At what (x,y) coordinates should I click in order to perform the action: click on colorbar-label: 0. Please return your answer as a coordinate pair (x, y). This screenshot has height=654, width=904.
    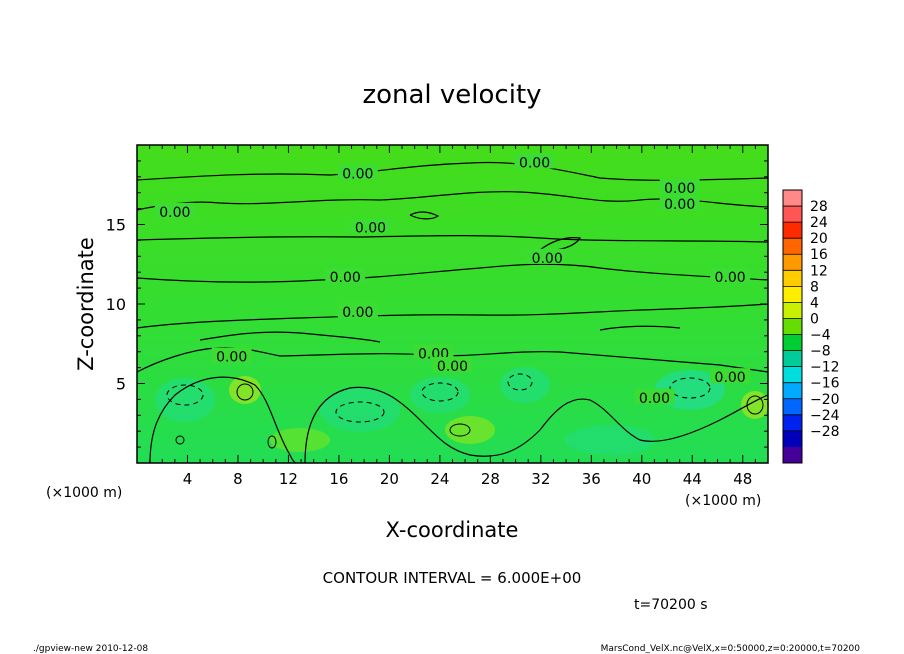
    Looking at the image, I should click on (814, 319).